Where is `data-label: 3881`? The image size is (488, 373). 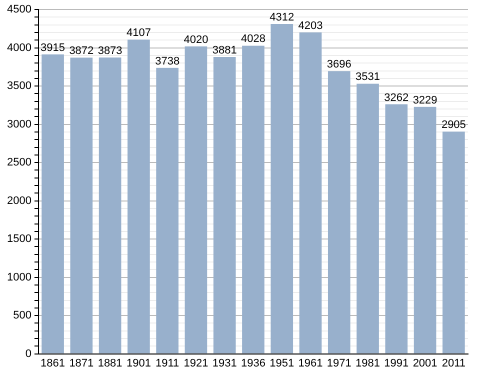
data-label: 3881 is located at coordinates (224, 50).